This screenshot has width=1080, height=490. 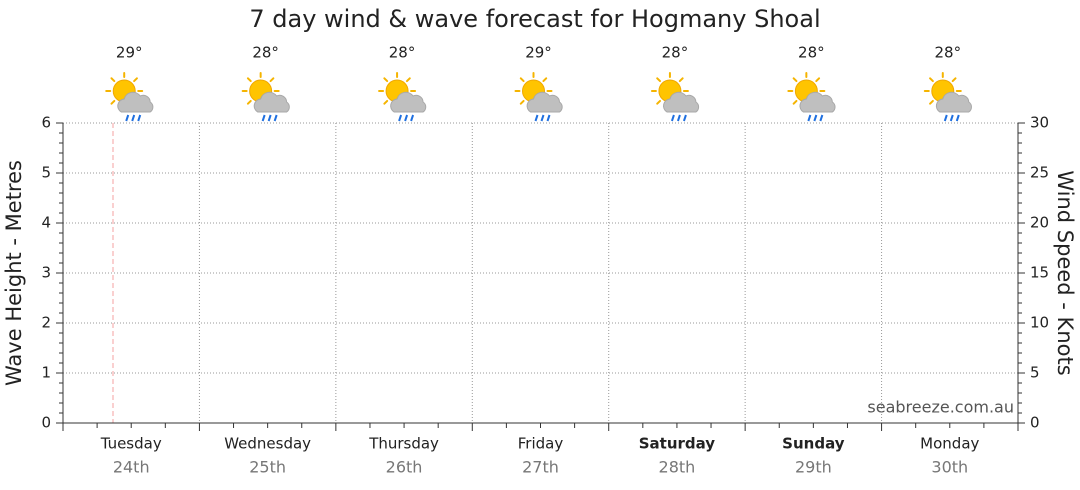 I want to click on y2-tick-label: 5, so click(x=1035, y=373).